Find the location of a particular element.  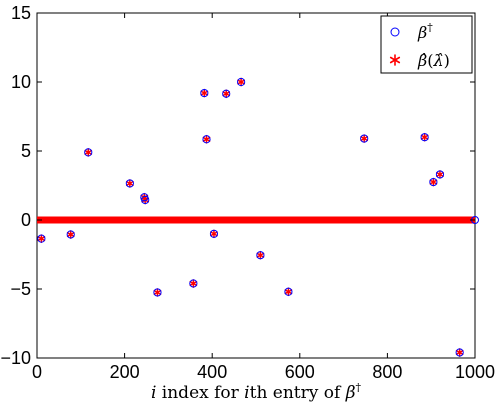

y-tick-label: 15 is located at coordinates (21, 13).